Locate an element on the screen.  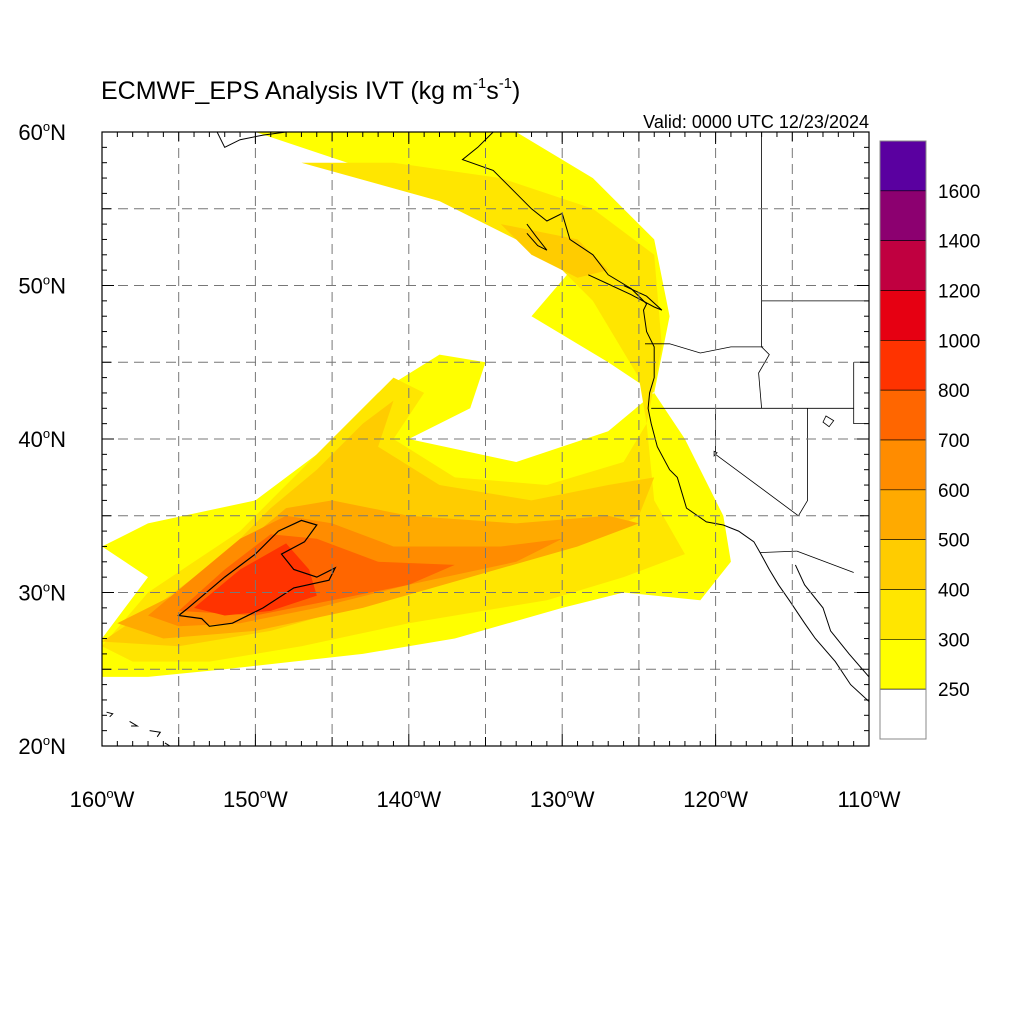
lat-label: 60oN is located at coordinates (42, 132).